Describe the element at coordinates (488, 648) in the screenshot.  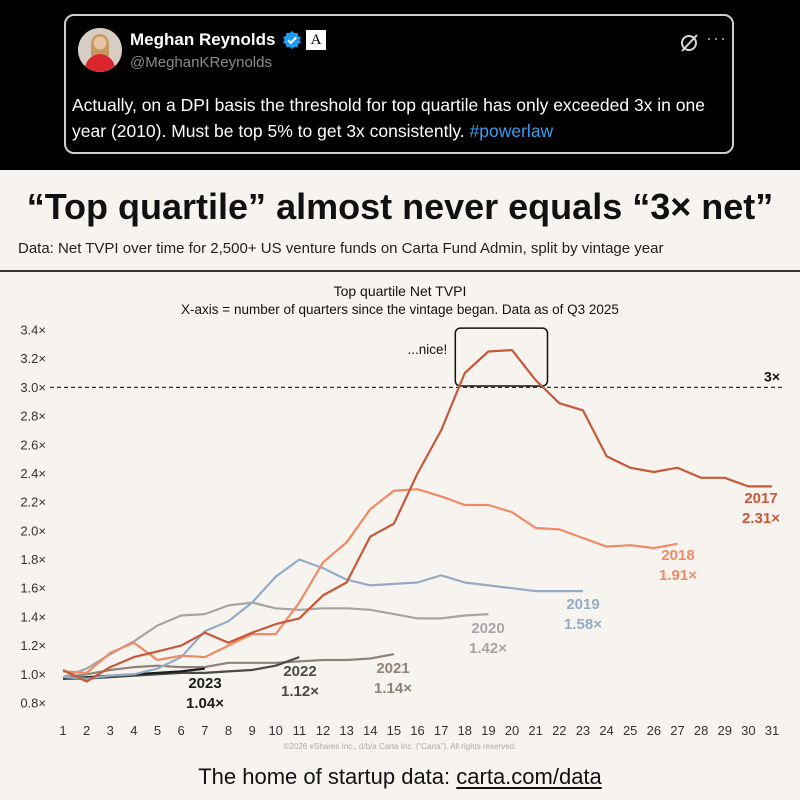
I see `series-value-2020: 1.42×` at that location.